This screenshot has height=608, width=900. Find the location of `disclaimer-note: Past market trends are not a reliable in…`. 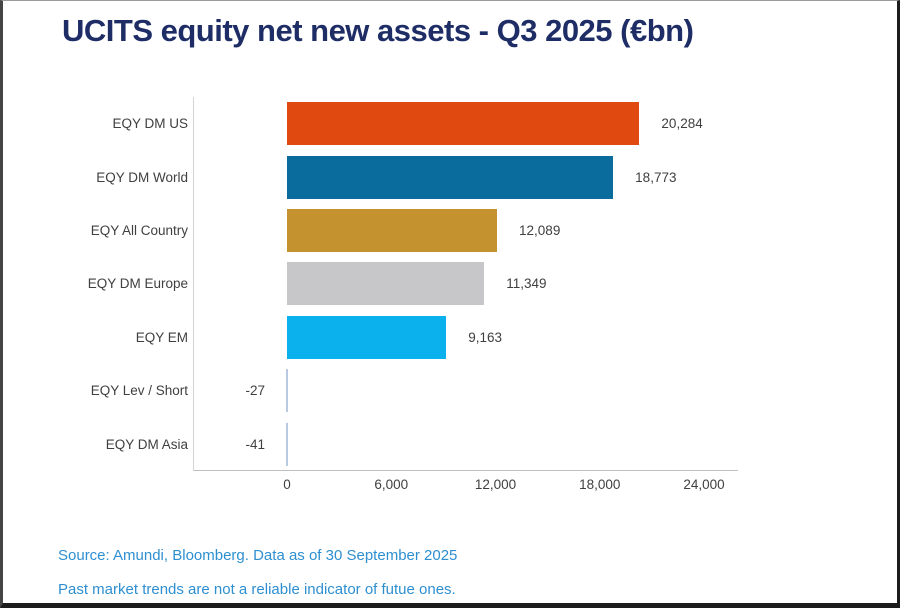

disclaimer-note: Past market trends are not a reliable in… is located at coordinates (257, 589).